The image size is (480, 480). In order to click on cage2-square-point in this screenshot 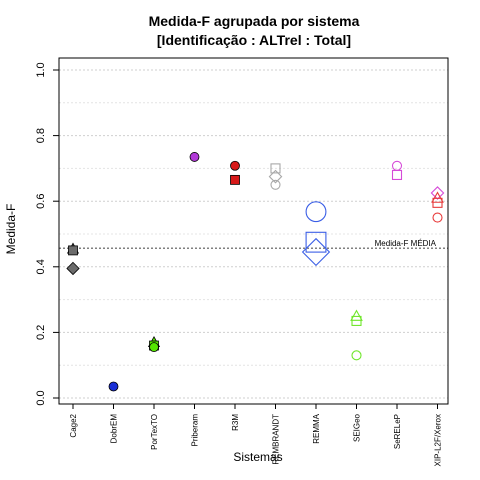, I will do `click(73, 250)`.